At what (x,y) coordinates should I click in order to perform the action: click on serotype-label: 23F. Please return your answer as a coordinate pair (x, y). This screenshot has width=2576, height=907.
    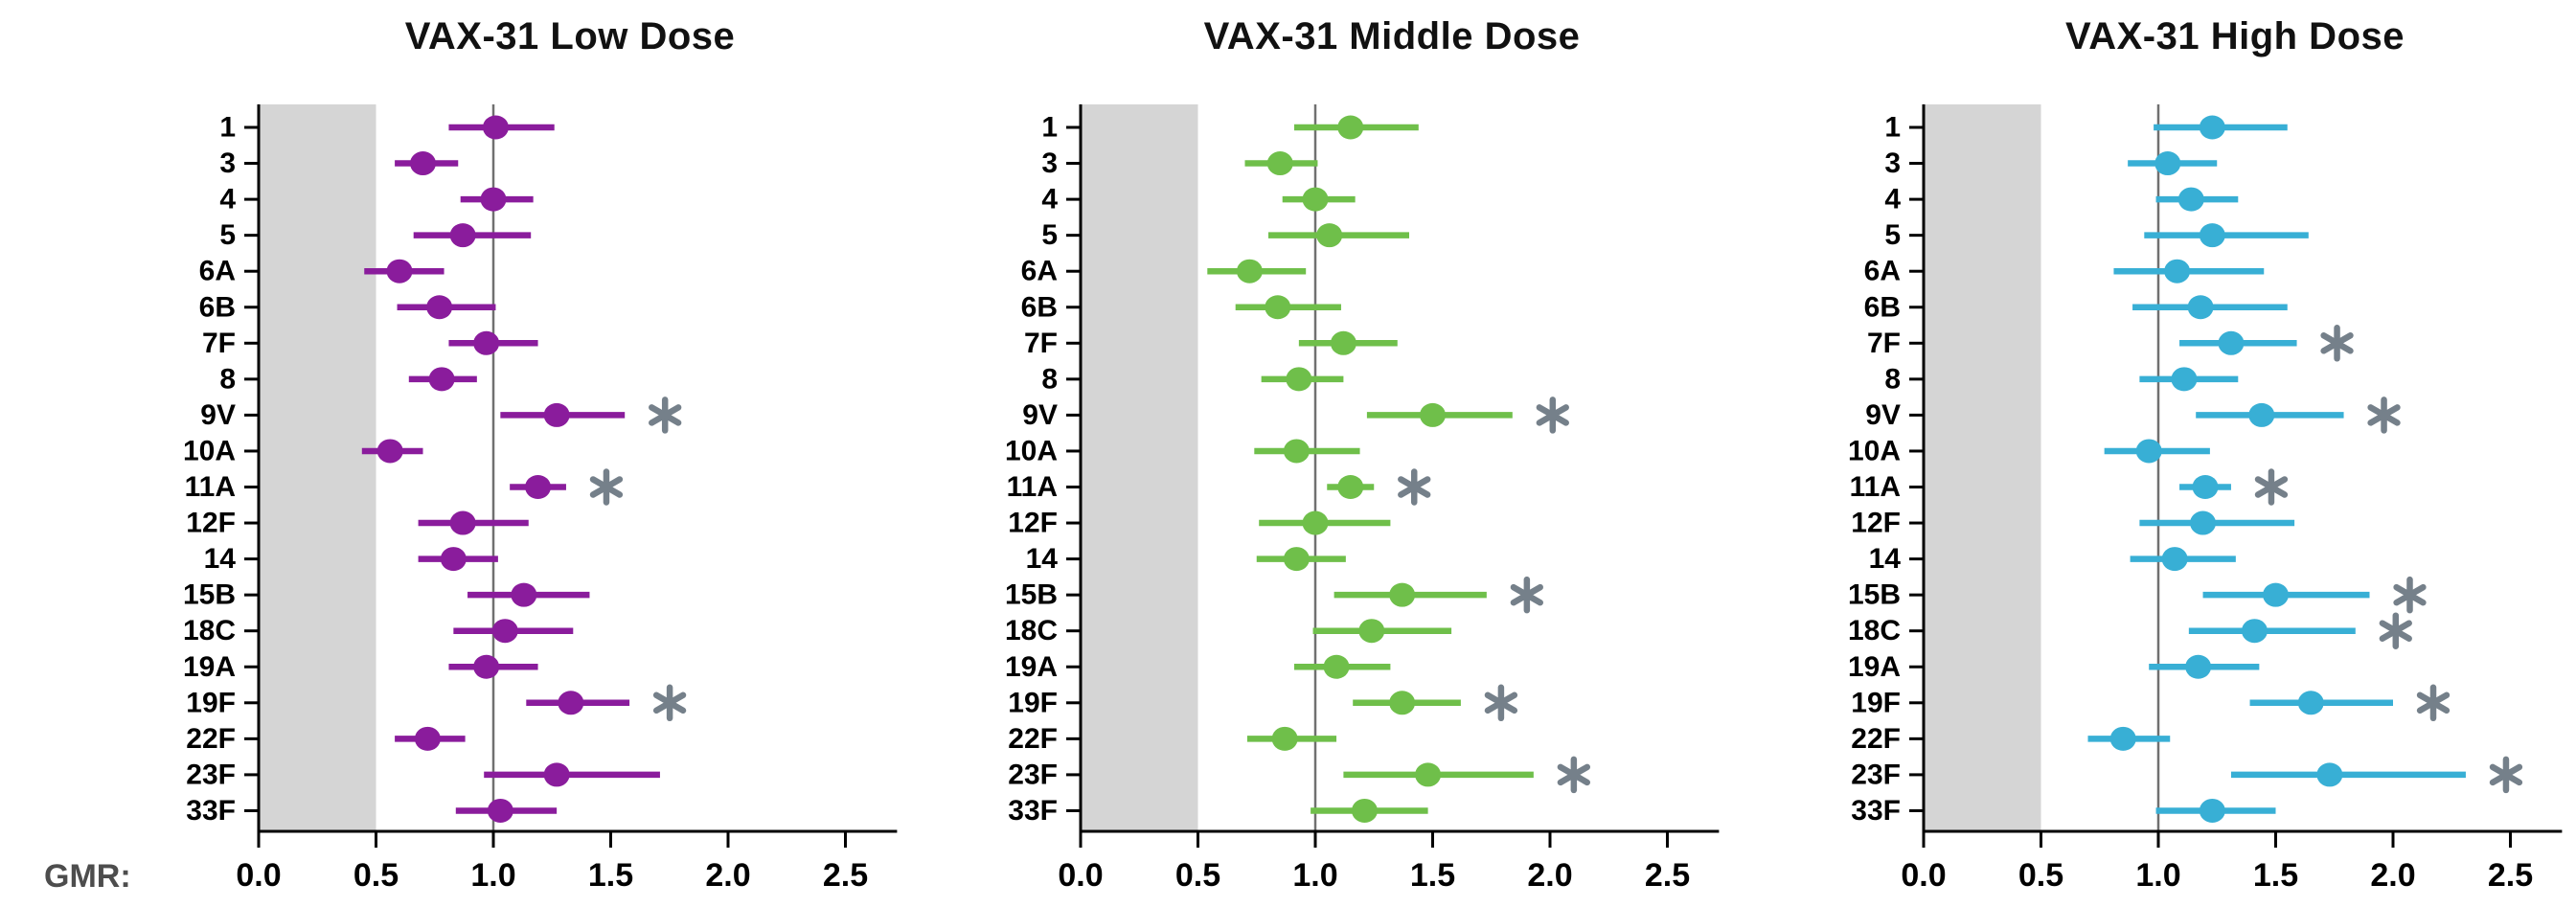
    Looking at the image, I should click on (1033, 774).